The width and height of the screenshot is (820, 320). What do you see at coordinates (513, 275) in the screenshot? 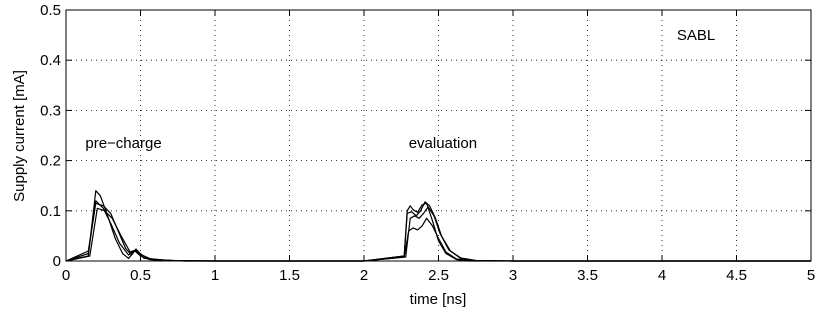
I see `x-tick-label: 3` at bounding box center [513, 275].